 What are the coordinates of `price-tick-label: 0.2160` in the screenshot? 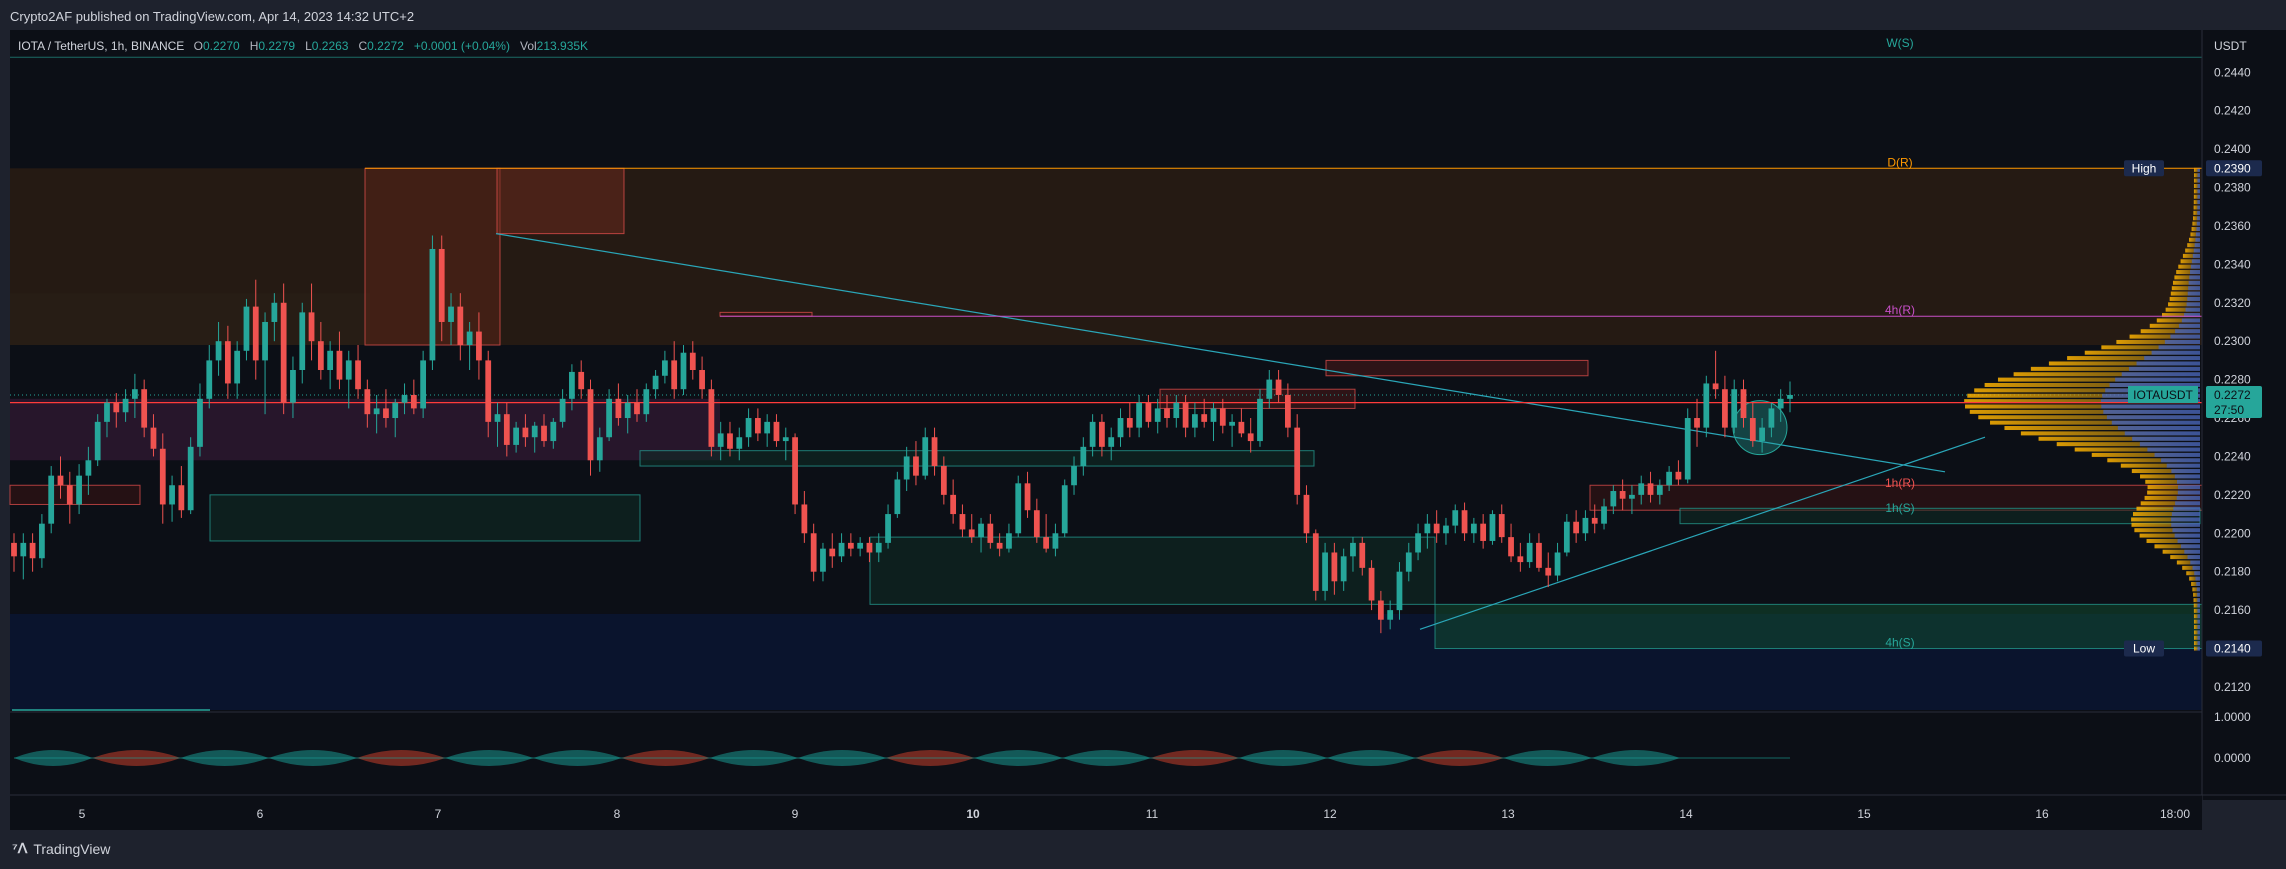 It's located at (2232, 610).